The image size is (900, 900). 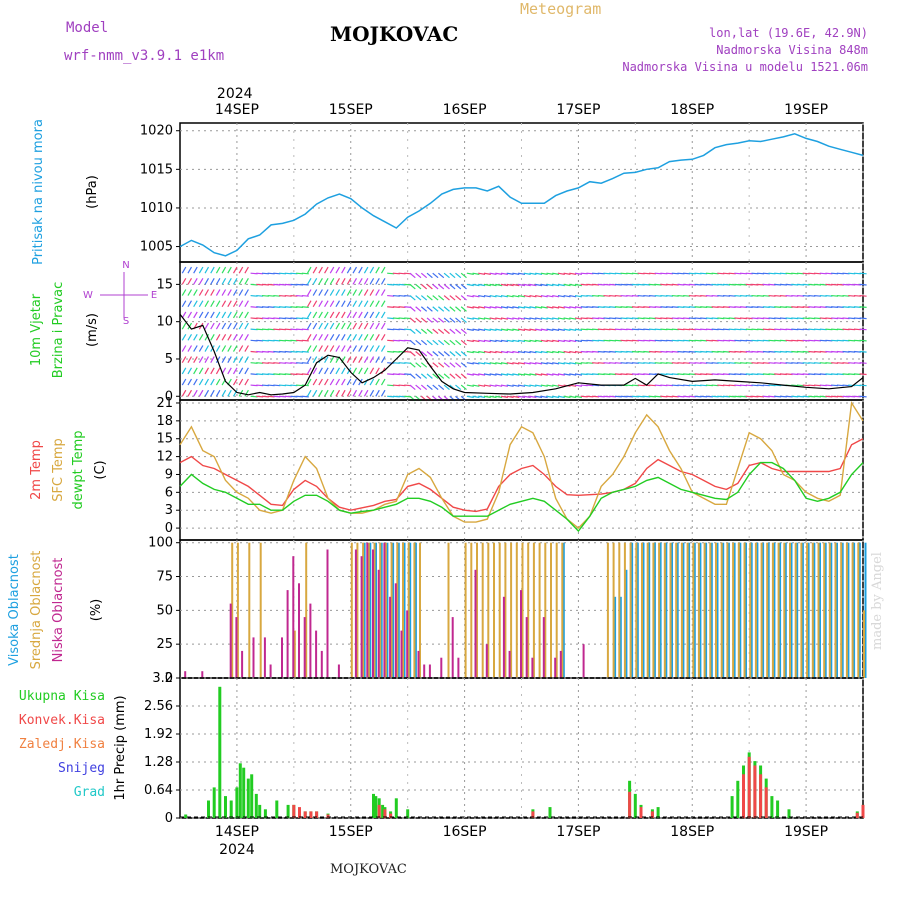 I want to click on station-title: MOJKOVAC, so click(x=394, y=34).